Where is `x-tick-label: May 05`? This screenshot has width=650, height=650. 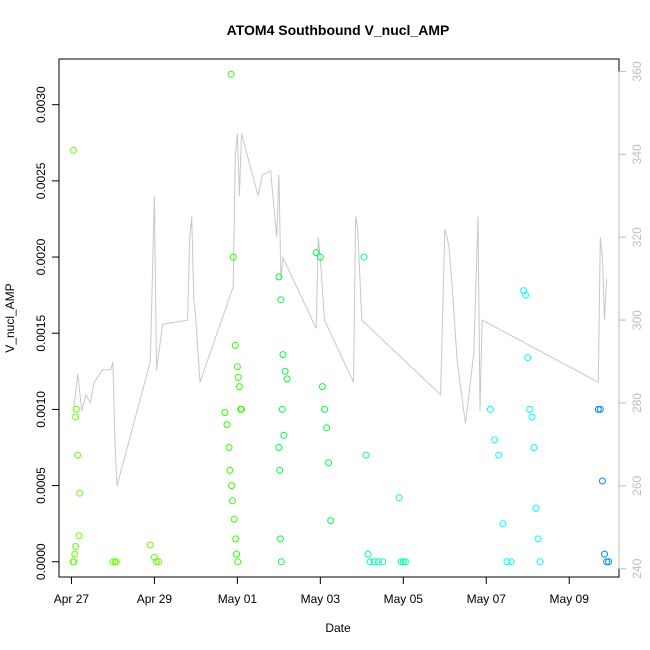
x-tick-label: May 05 is located at coordinates (404, 599).